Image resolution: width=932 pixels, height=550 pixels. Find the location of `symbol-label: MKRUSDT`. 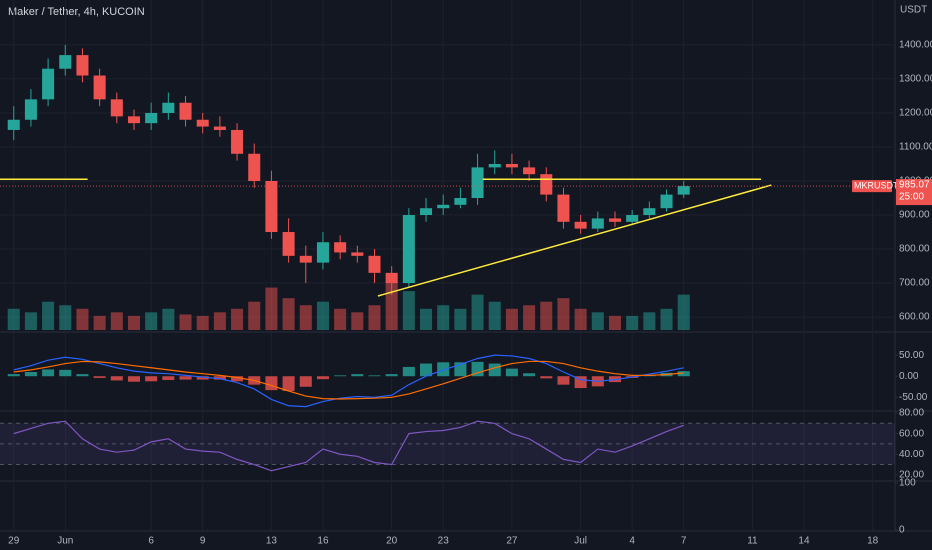

symbol-label: MKRUSDT is located at coordinates (876, 185).